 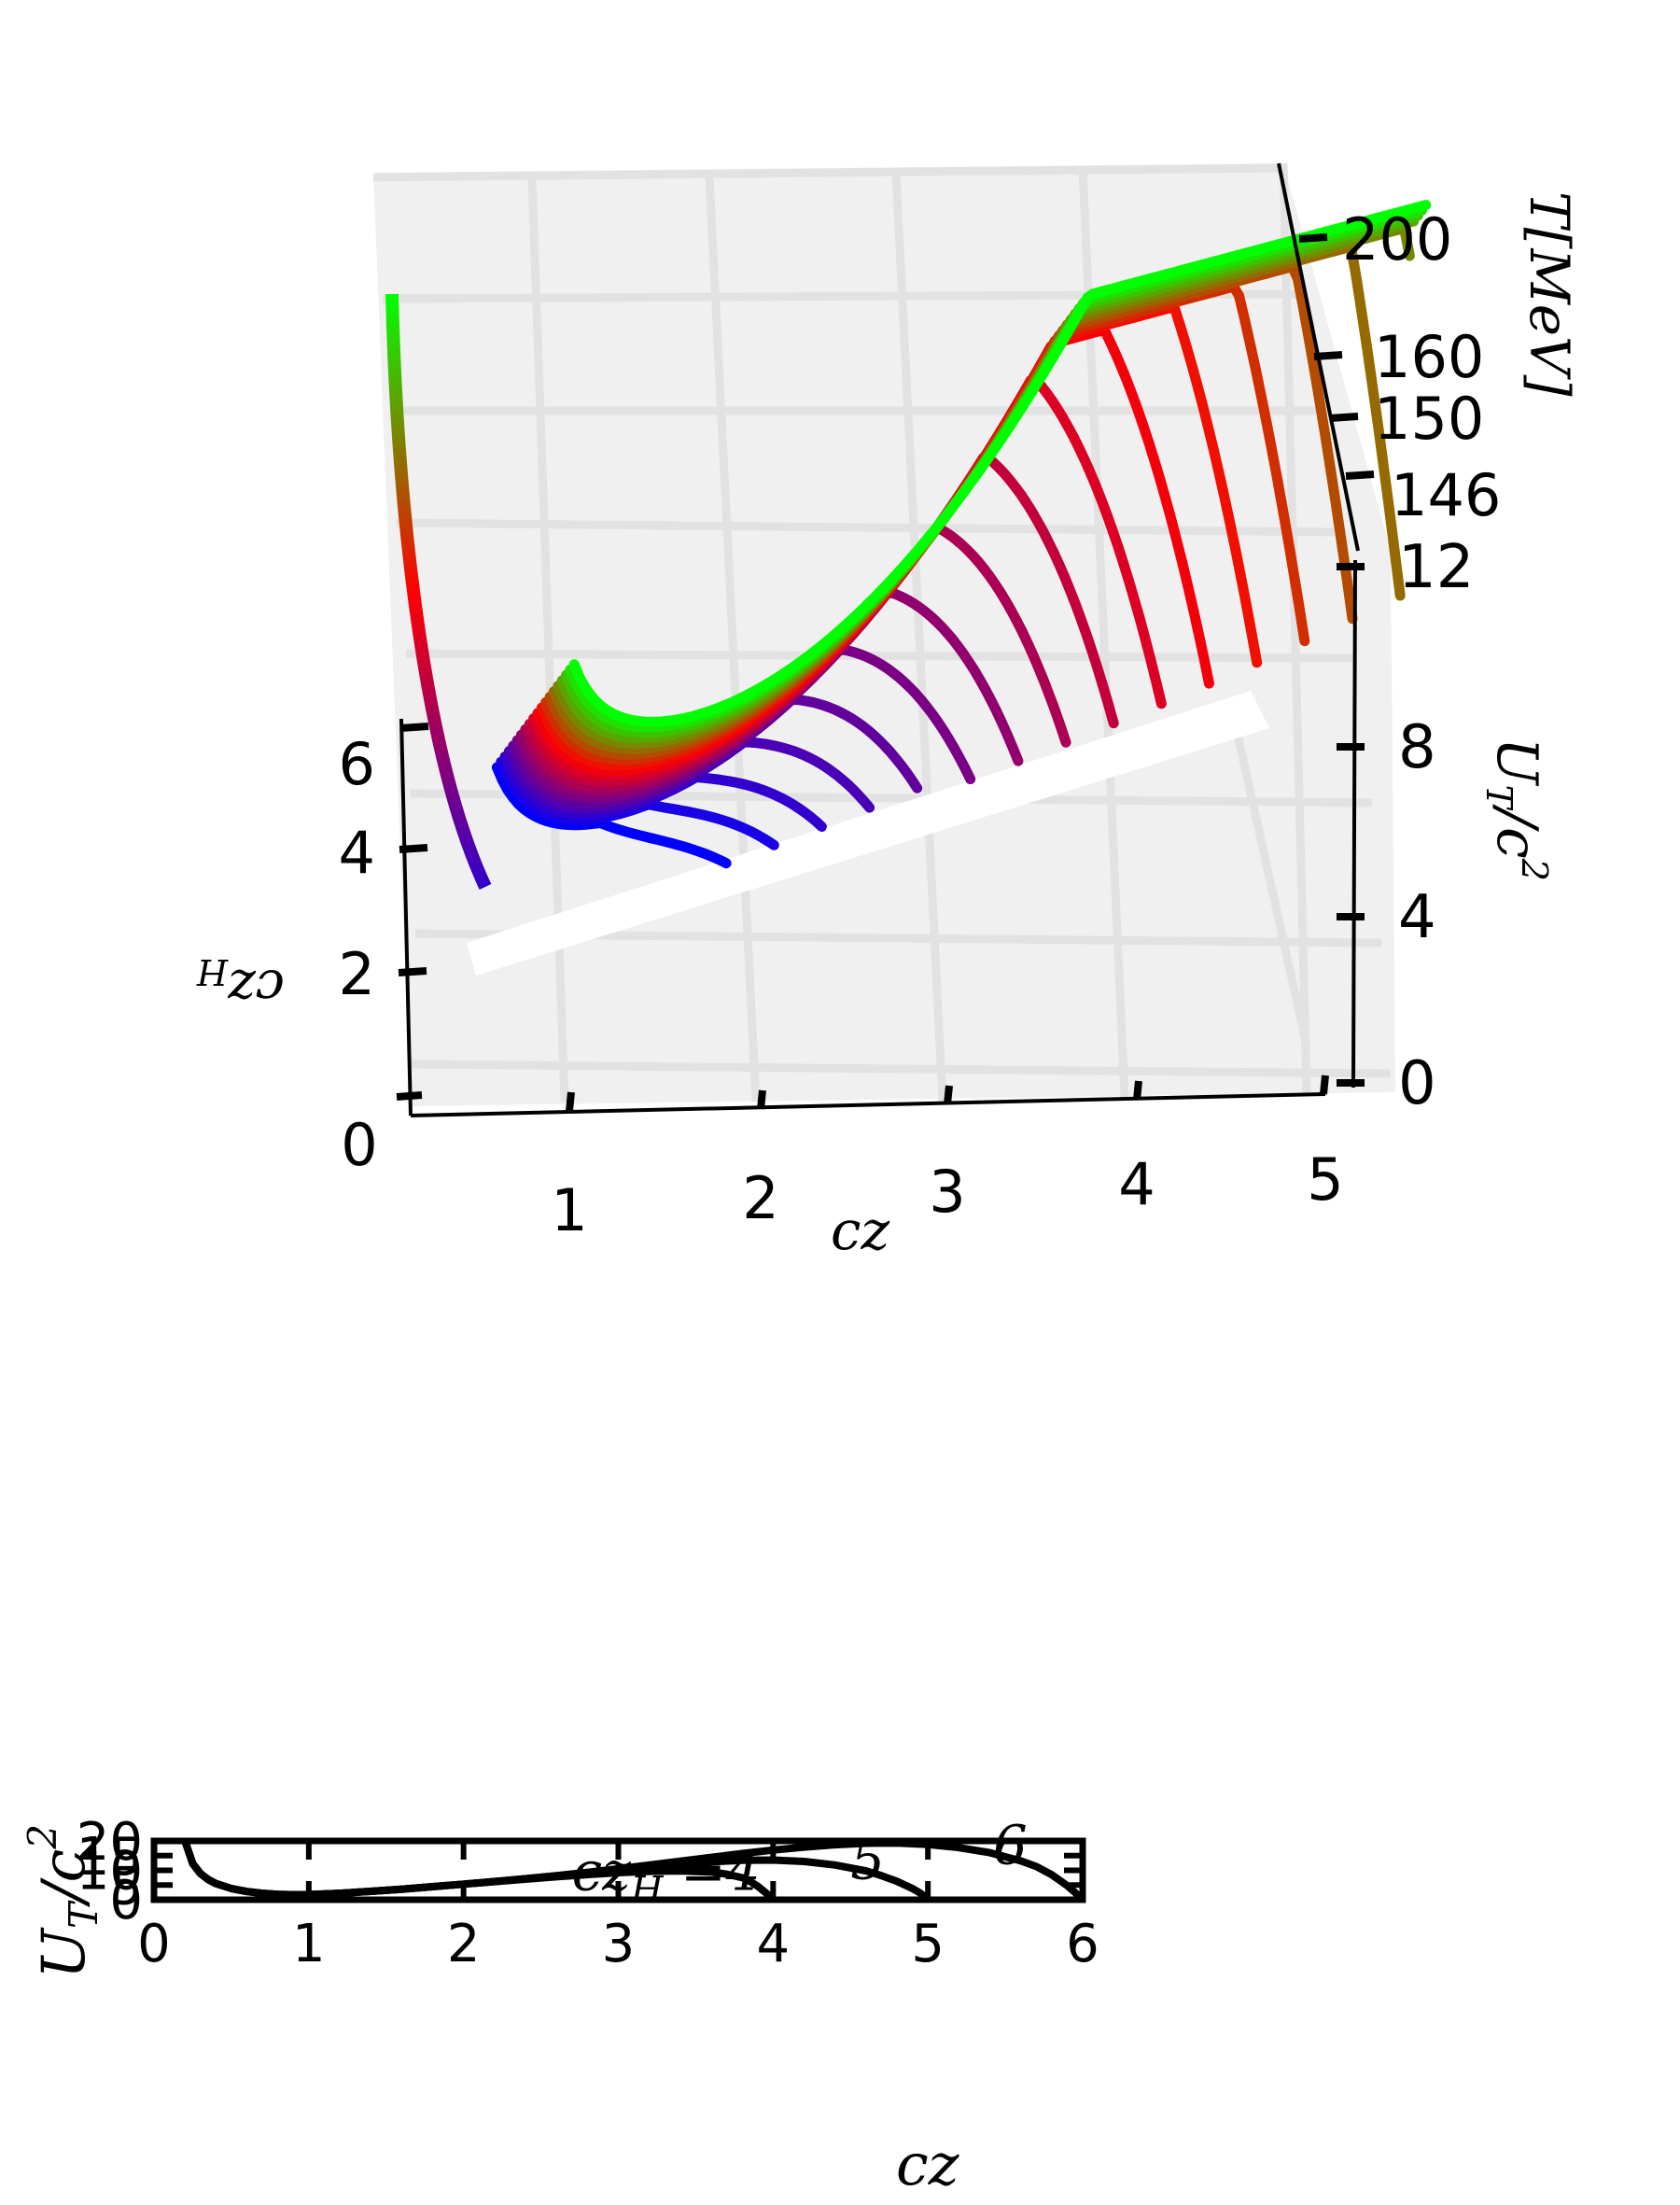 What do you see at coordinates (1436, 567) in the screenshot?
I see `z-tick-label-3d: 12` at bounding box center [1436, 567].